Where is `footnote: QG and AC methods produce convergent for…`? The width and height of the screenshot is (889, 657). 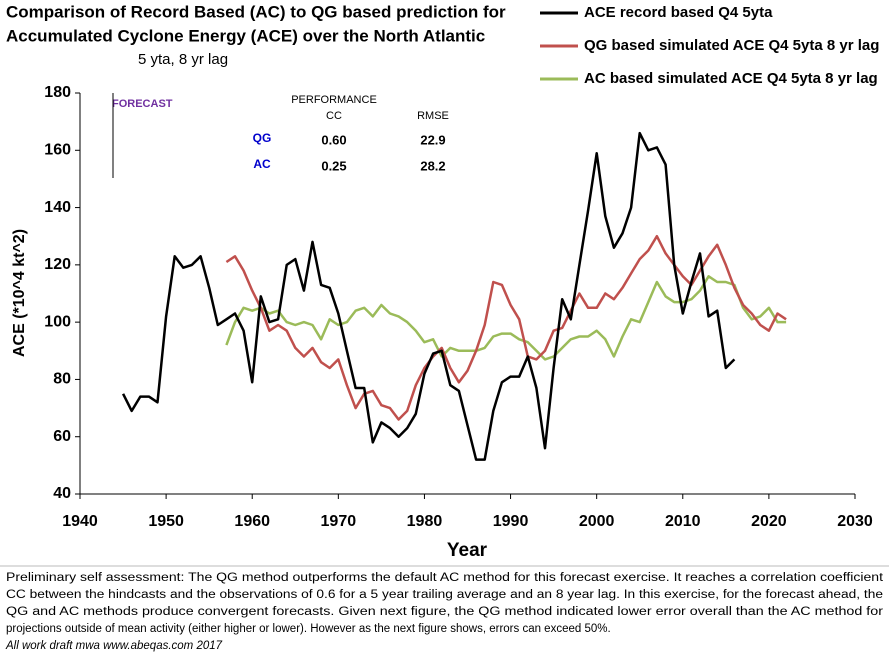 footnote: QG and AC methods produce convergent for… is located at coordinates (444, 612).